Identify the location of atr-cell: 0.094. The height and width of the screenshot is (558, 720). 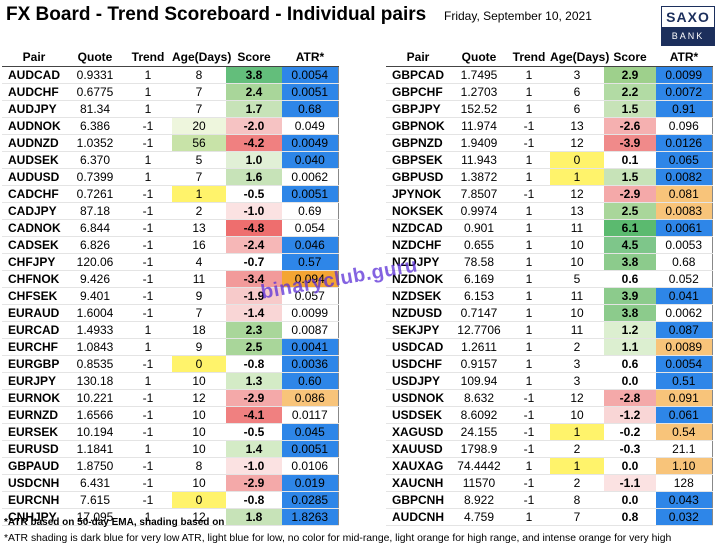
(310, 279).